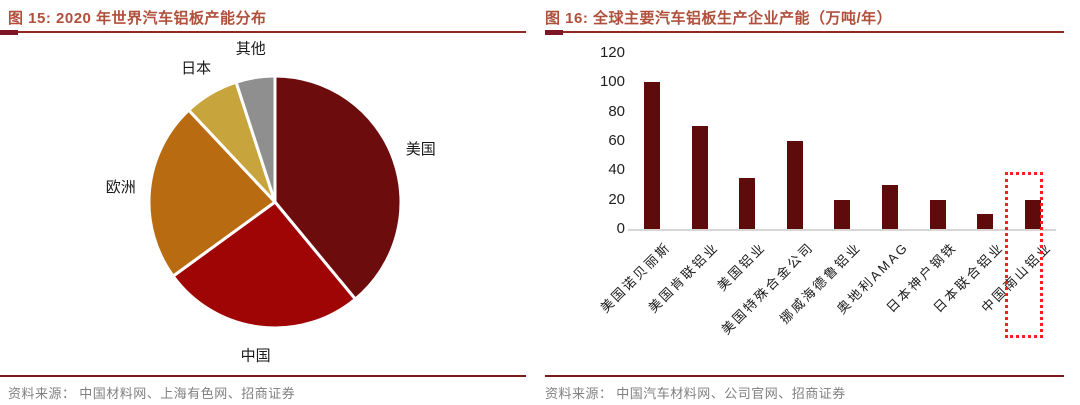 The height and width of the screenshot is (405, 1080). What do you see at coordinates (251, 48) in the screenshot?
I see `pie-label-other: 其他` at bounding box center [251, 48].